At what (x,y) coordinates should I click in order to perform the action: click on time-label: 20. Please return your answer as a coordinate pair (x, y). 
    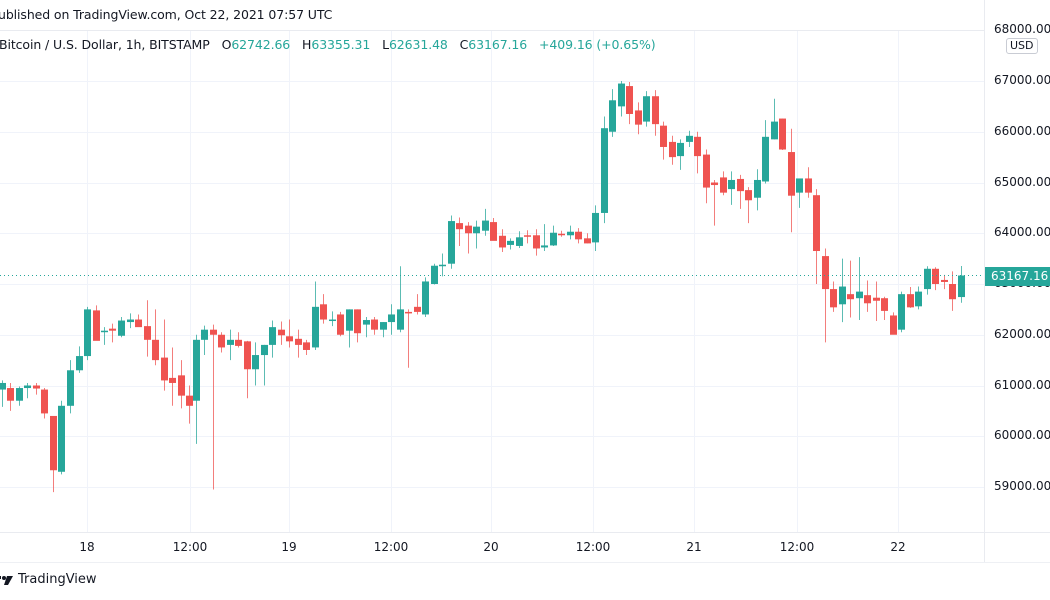
    Looking at the image, I should click on (491, 547).